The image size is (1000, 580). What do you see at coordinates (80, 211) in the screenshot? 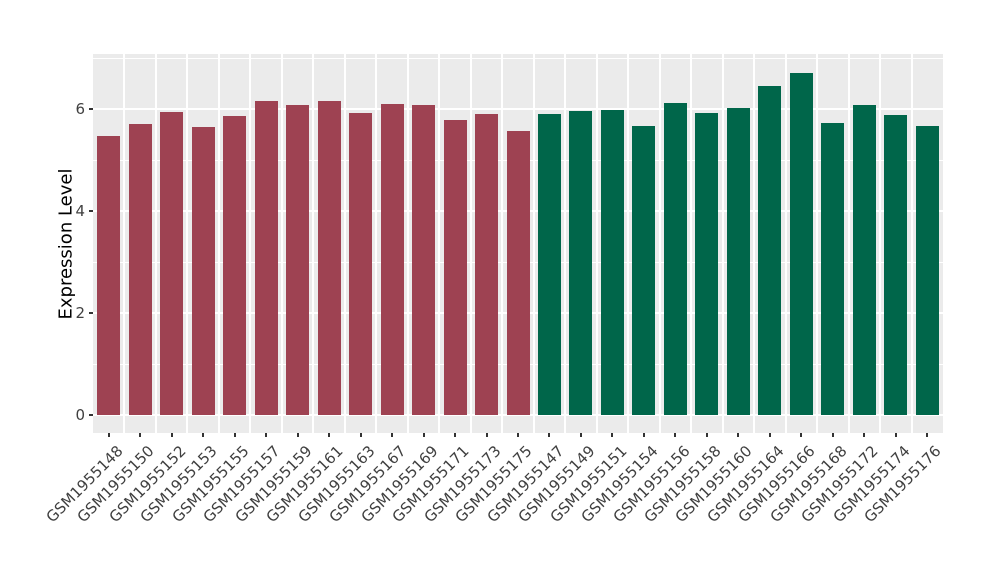
I see `y-tick-label: 4` at bounding box center [80, 211].